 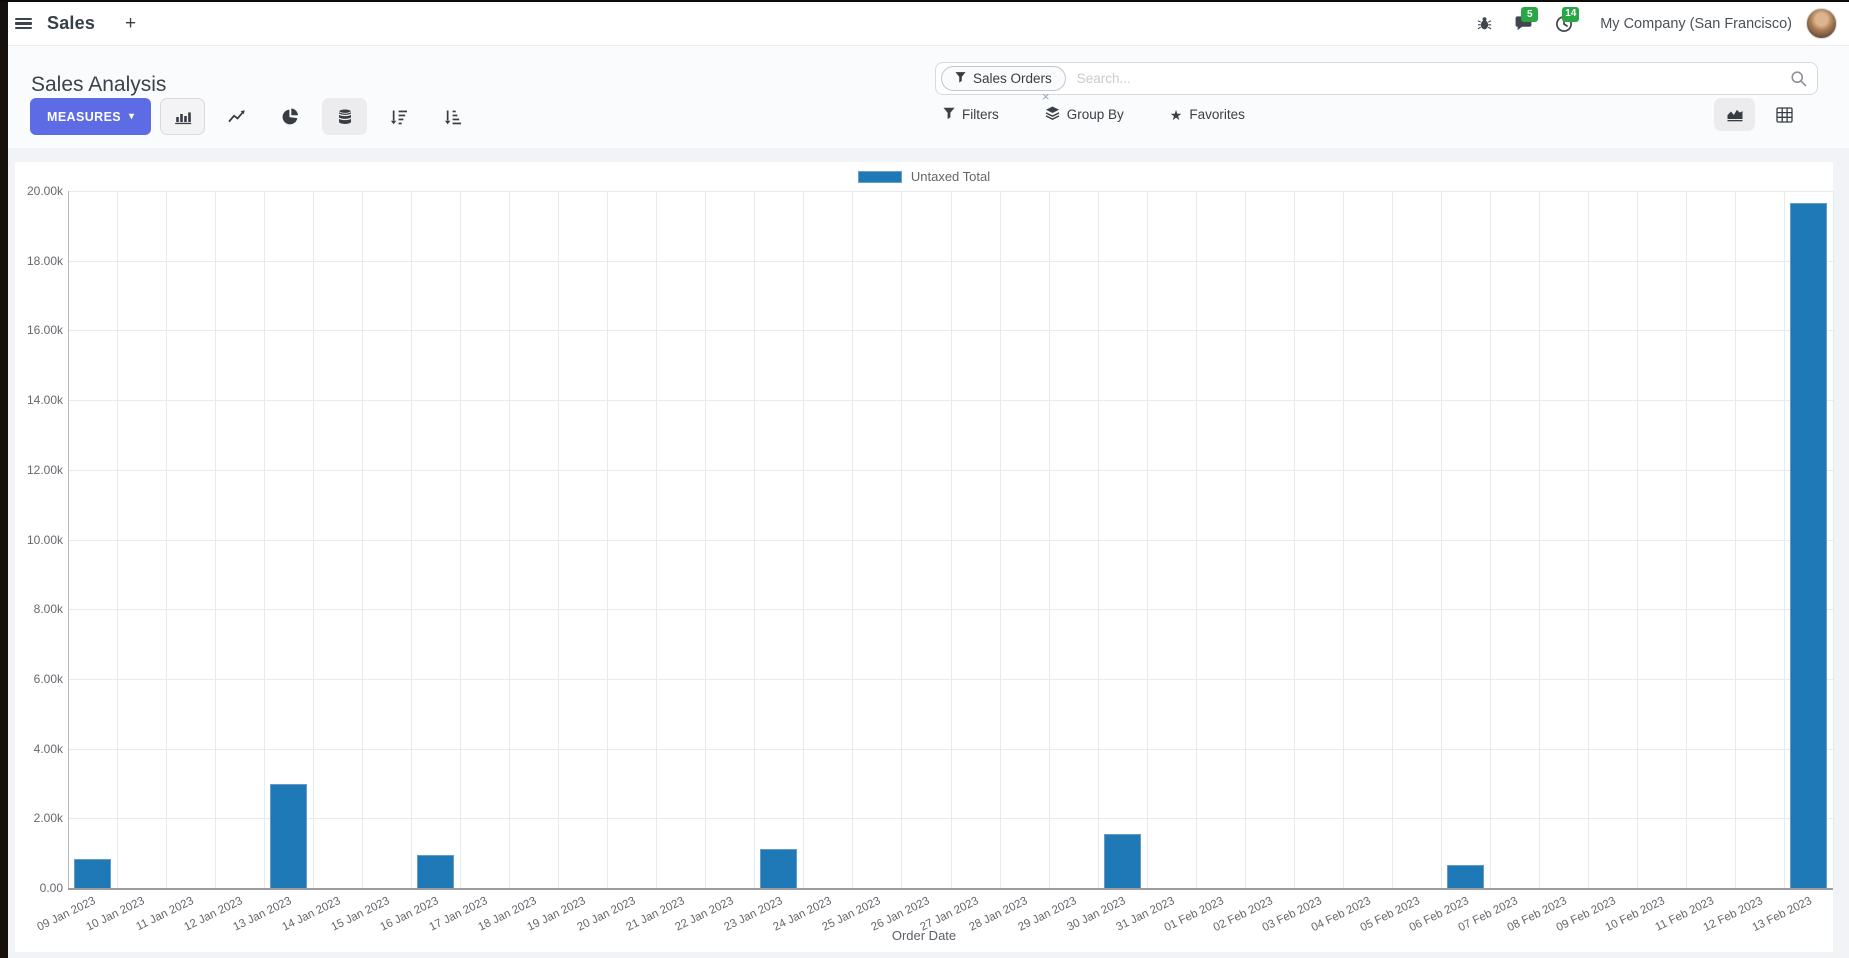 I want to click on area-chart-icon, so click(x=1735, y=114).